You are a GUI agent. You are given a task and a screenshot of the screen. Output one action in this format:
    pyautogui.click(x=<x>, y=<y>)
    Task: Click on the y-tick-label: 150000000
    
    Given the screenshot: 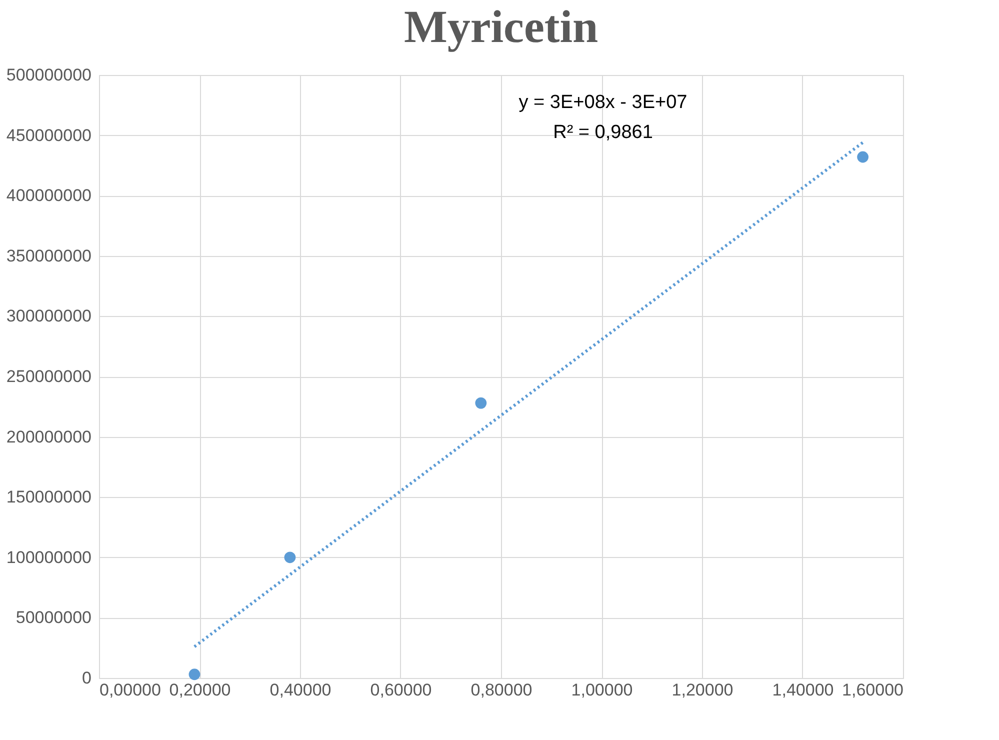 What is the action you would take?
    pyautogui.click(x=49, y=497)
    